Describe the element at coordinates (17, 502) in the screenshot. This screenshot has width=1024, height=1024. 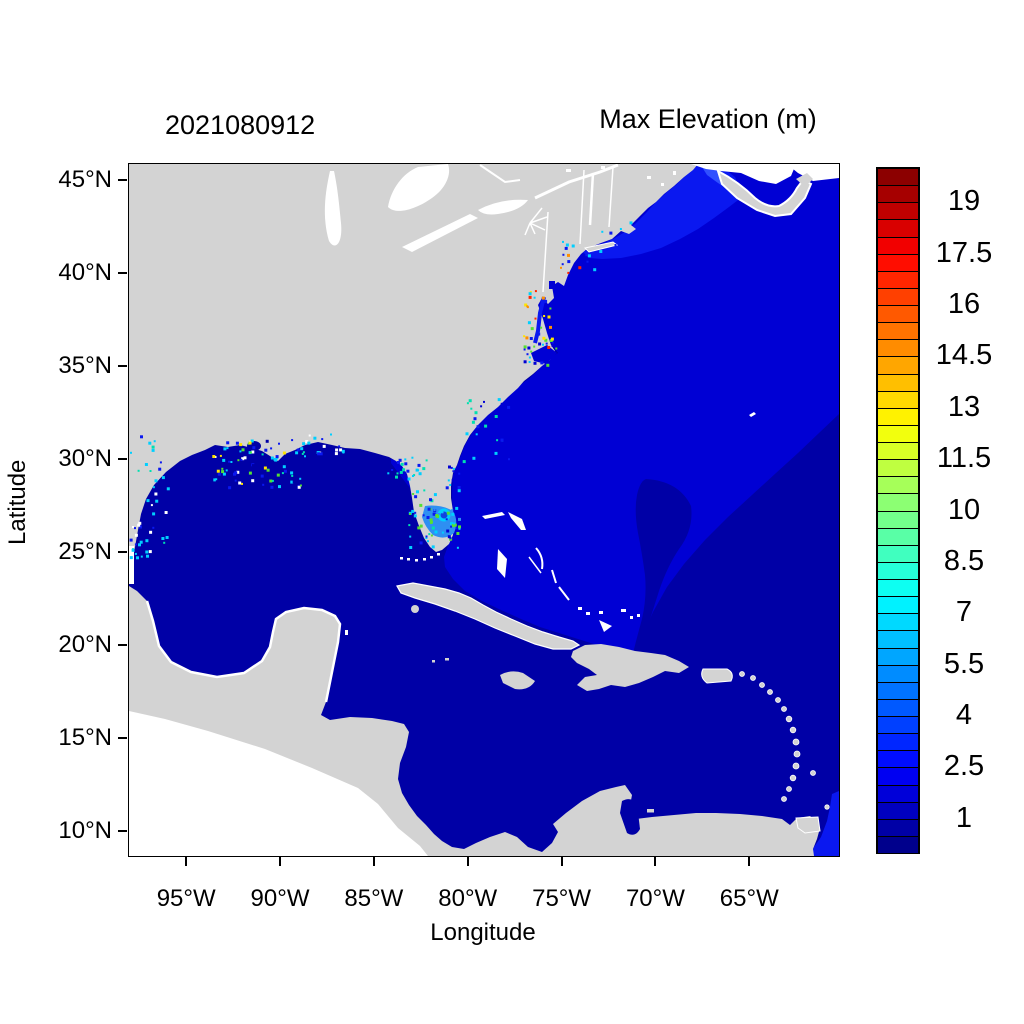
I see `y-axis-title: Latitude` at that location.